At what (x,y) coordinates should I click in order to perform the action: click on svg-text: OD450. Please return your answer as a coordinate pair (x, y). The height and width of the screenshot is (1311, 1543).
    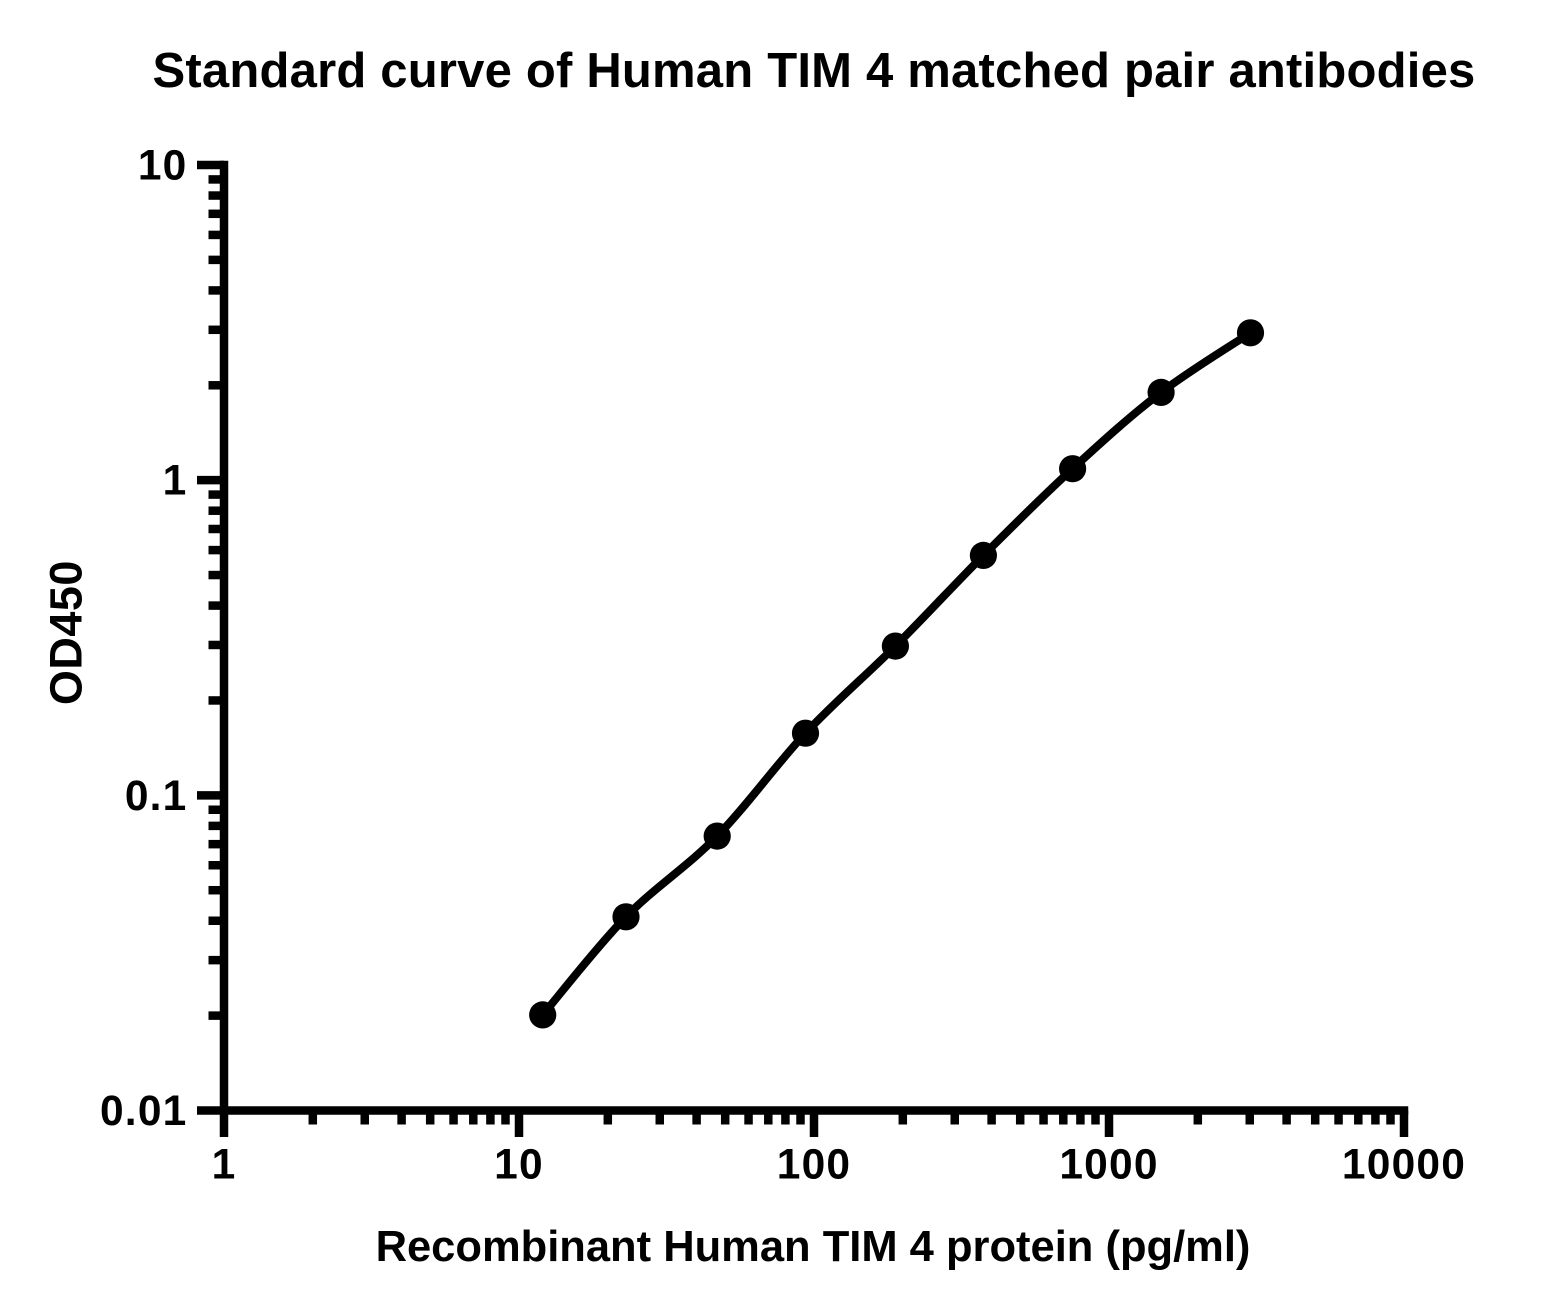
    Looking at the image, I should click on (65, 632).